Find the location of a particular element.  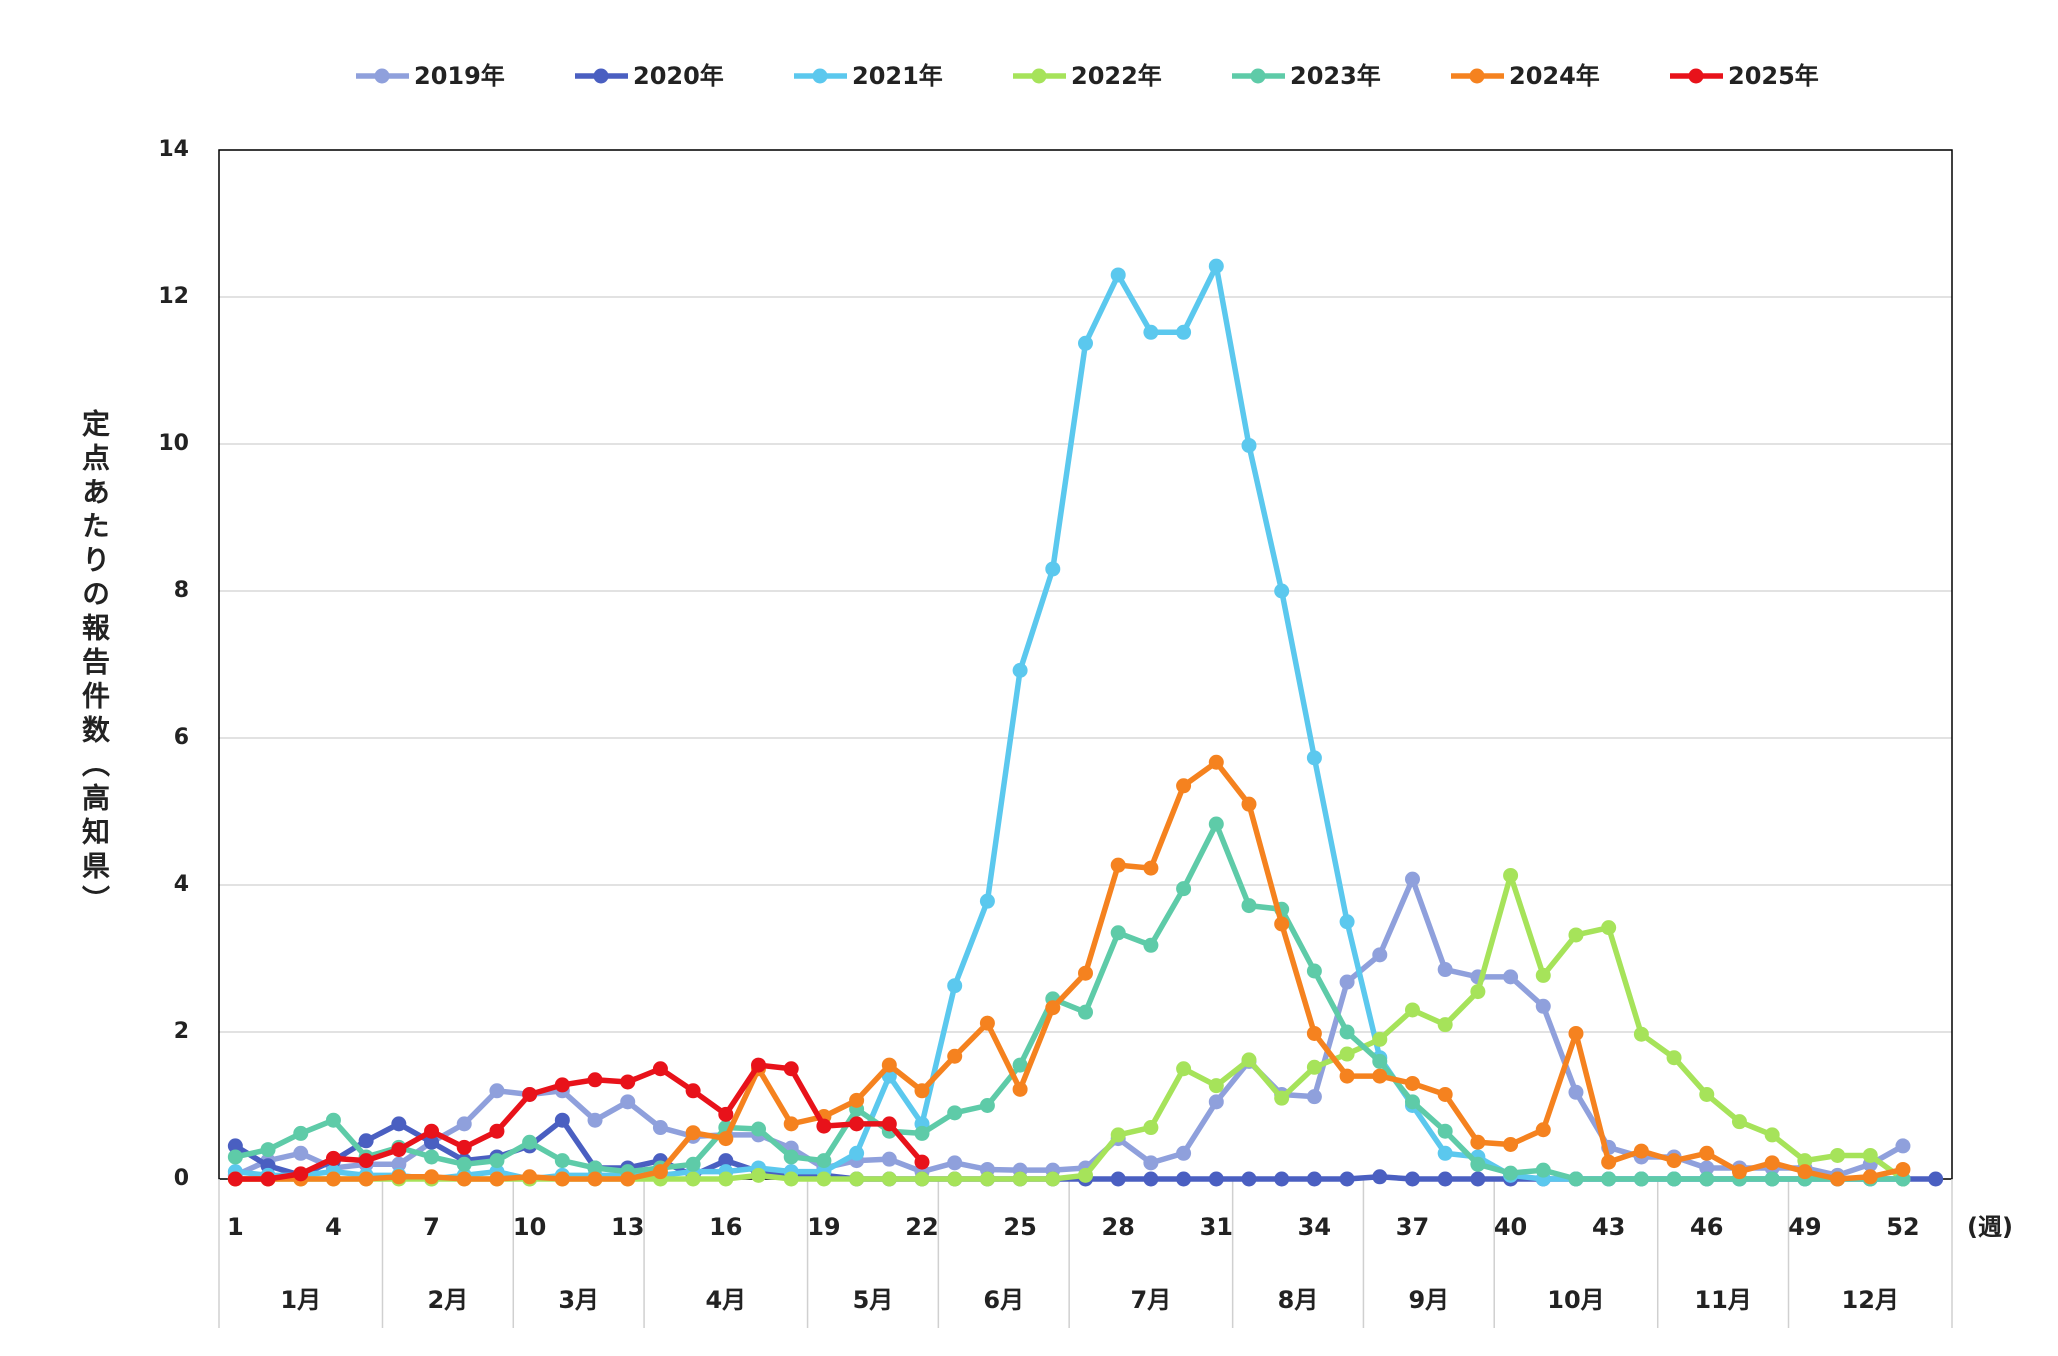

y-tick-label: 8 is located at coordinates (181, 590).